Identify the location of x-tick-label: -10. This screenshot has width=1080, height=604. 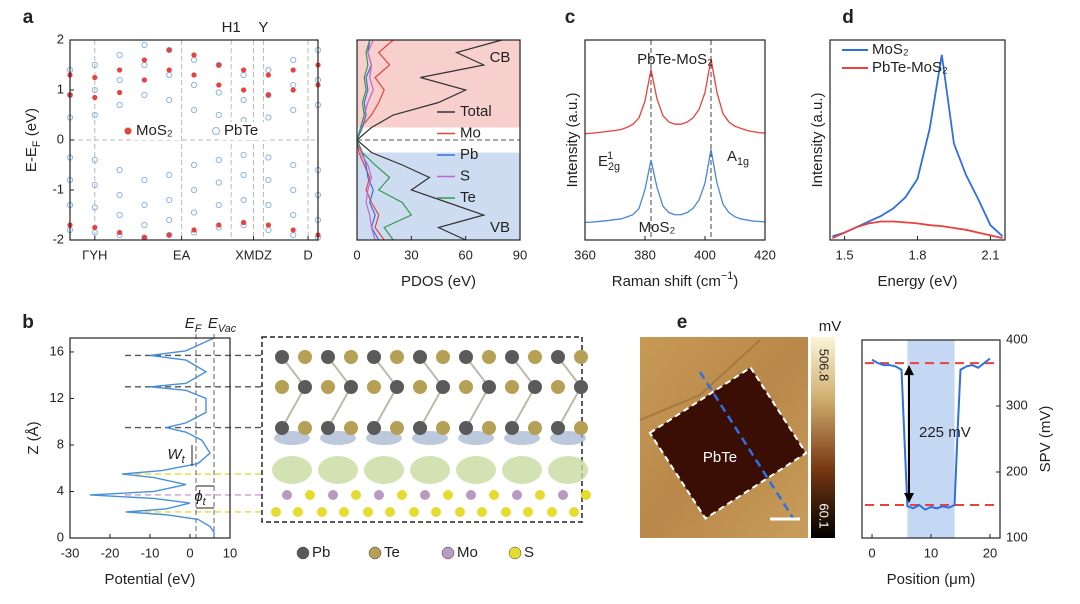
(150, 552).